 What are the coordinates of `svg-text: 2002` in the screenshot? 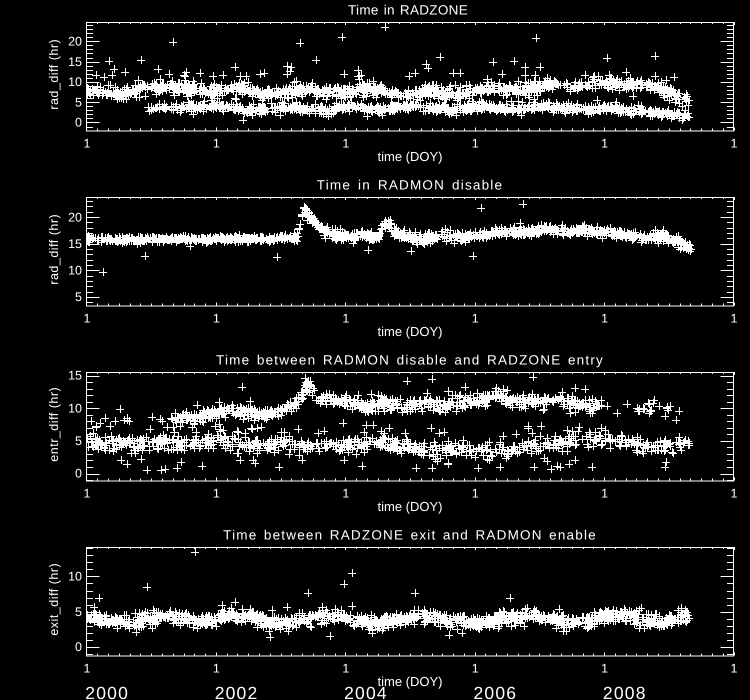 It's located at (237, 691).